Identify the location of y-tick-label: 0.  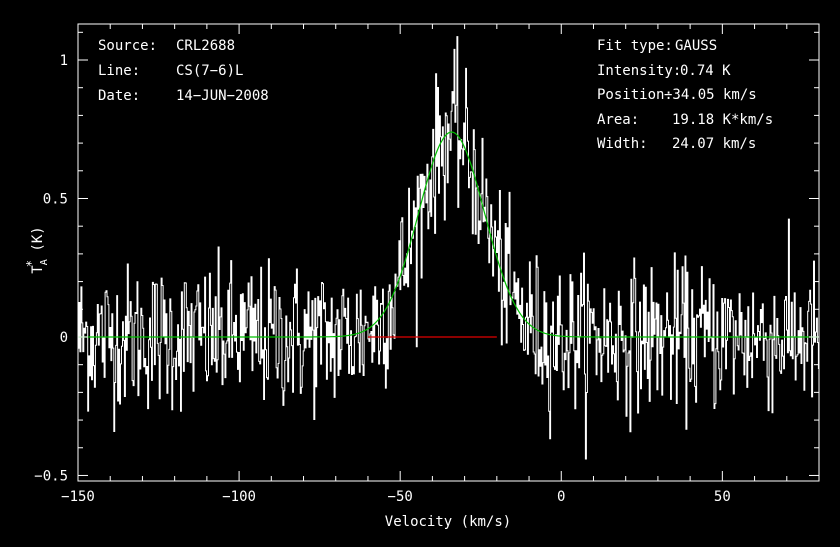
(64, 338).